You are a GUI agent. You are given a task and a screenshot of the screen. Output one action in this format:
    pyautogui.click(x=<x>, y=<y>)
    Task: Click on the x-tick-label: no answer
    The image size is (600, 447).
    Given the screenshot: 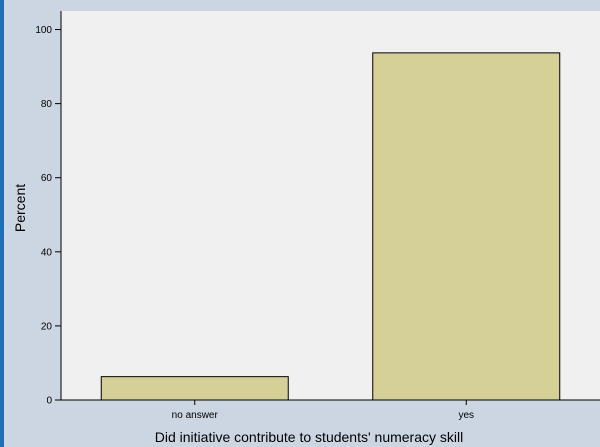 What is the action you would take?
    pyautogui.click(x=195, y=415)
    